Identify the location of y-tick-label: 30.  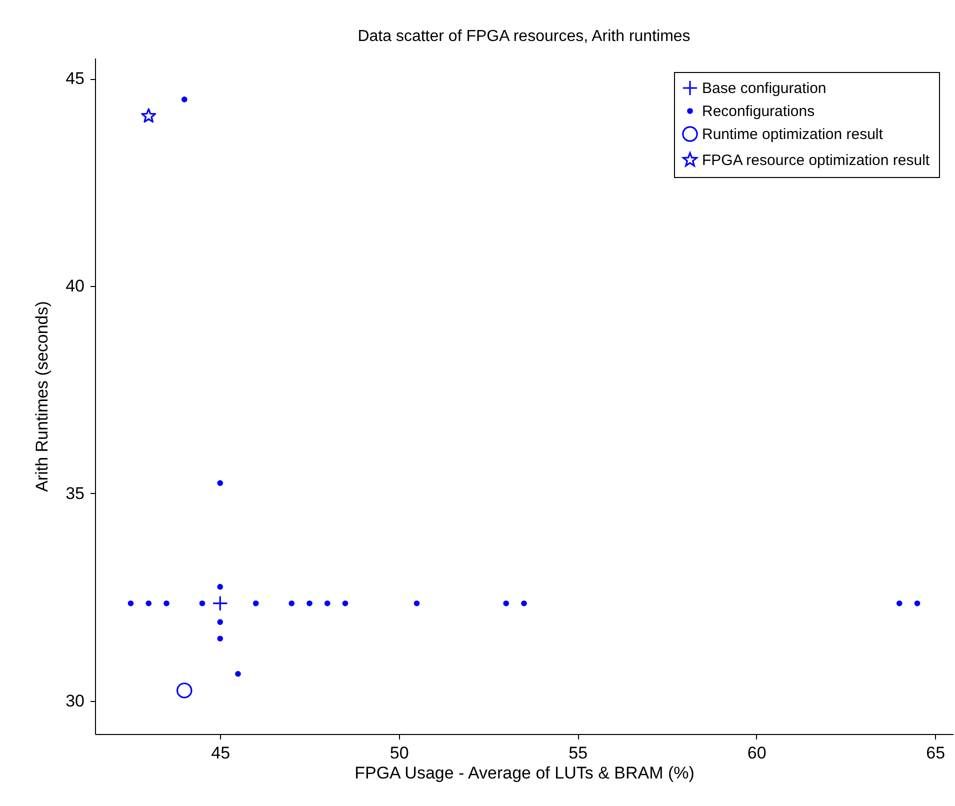
(75, 700).